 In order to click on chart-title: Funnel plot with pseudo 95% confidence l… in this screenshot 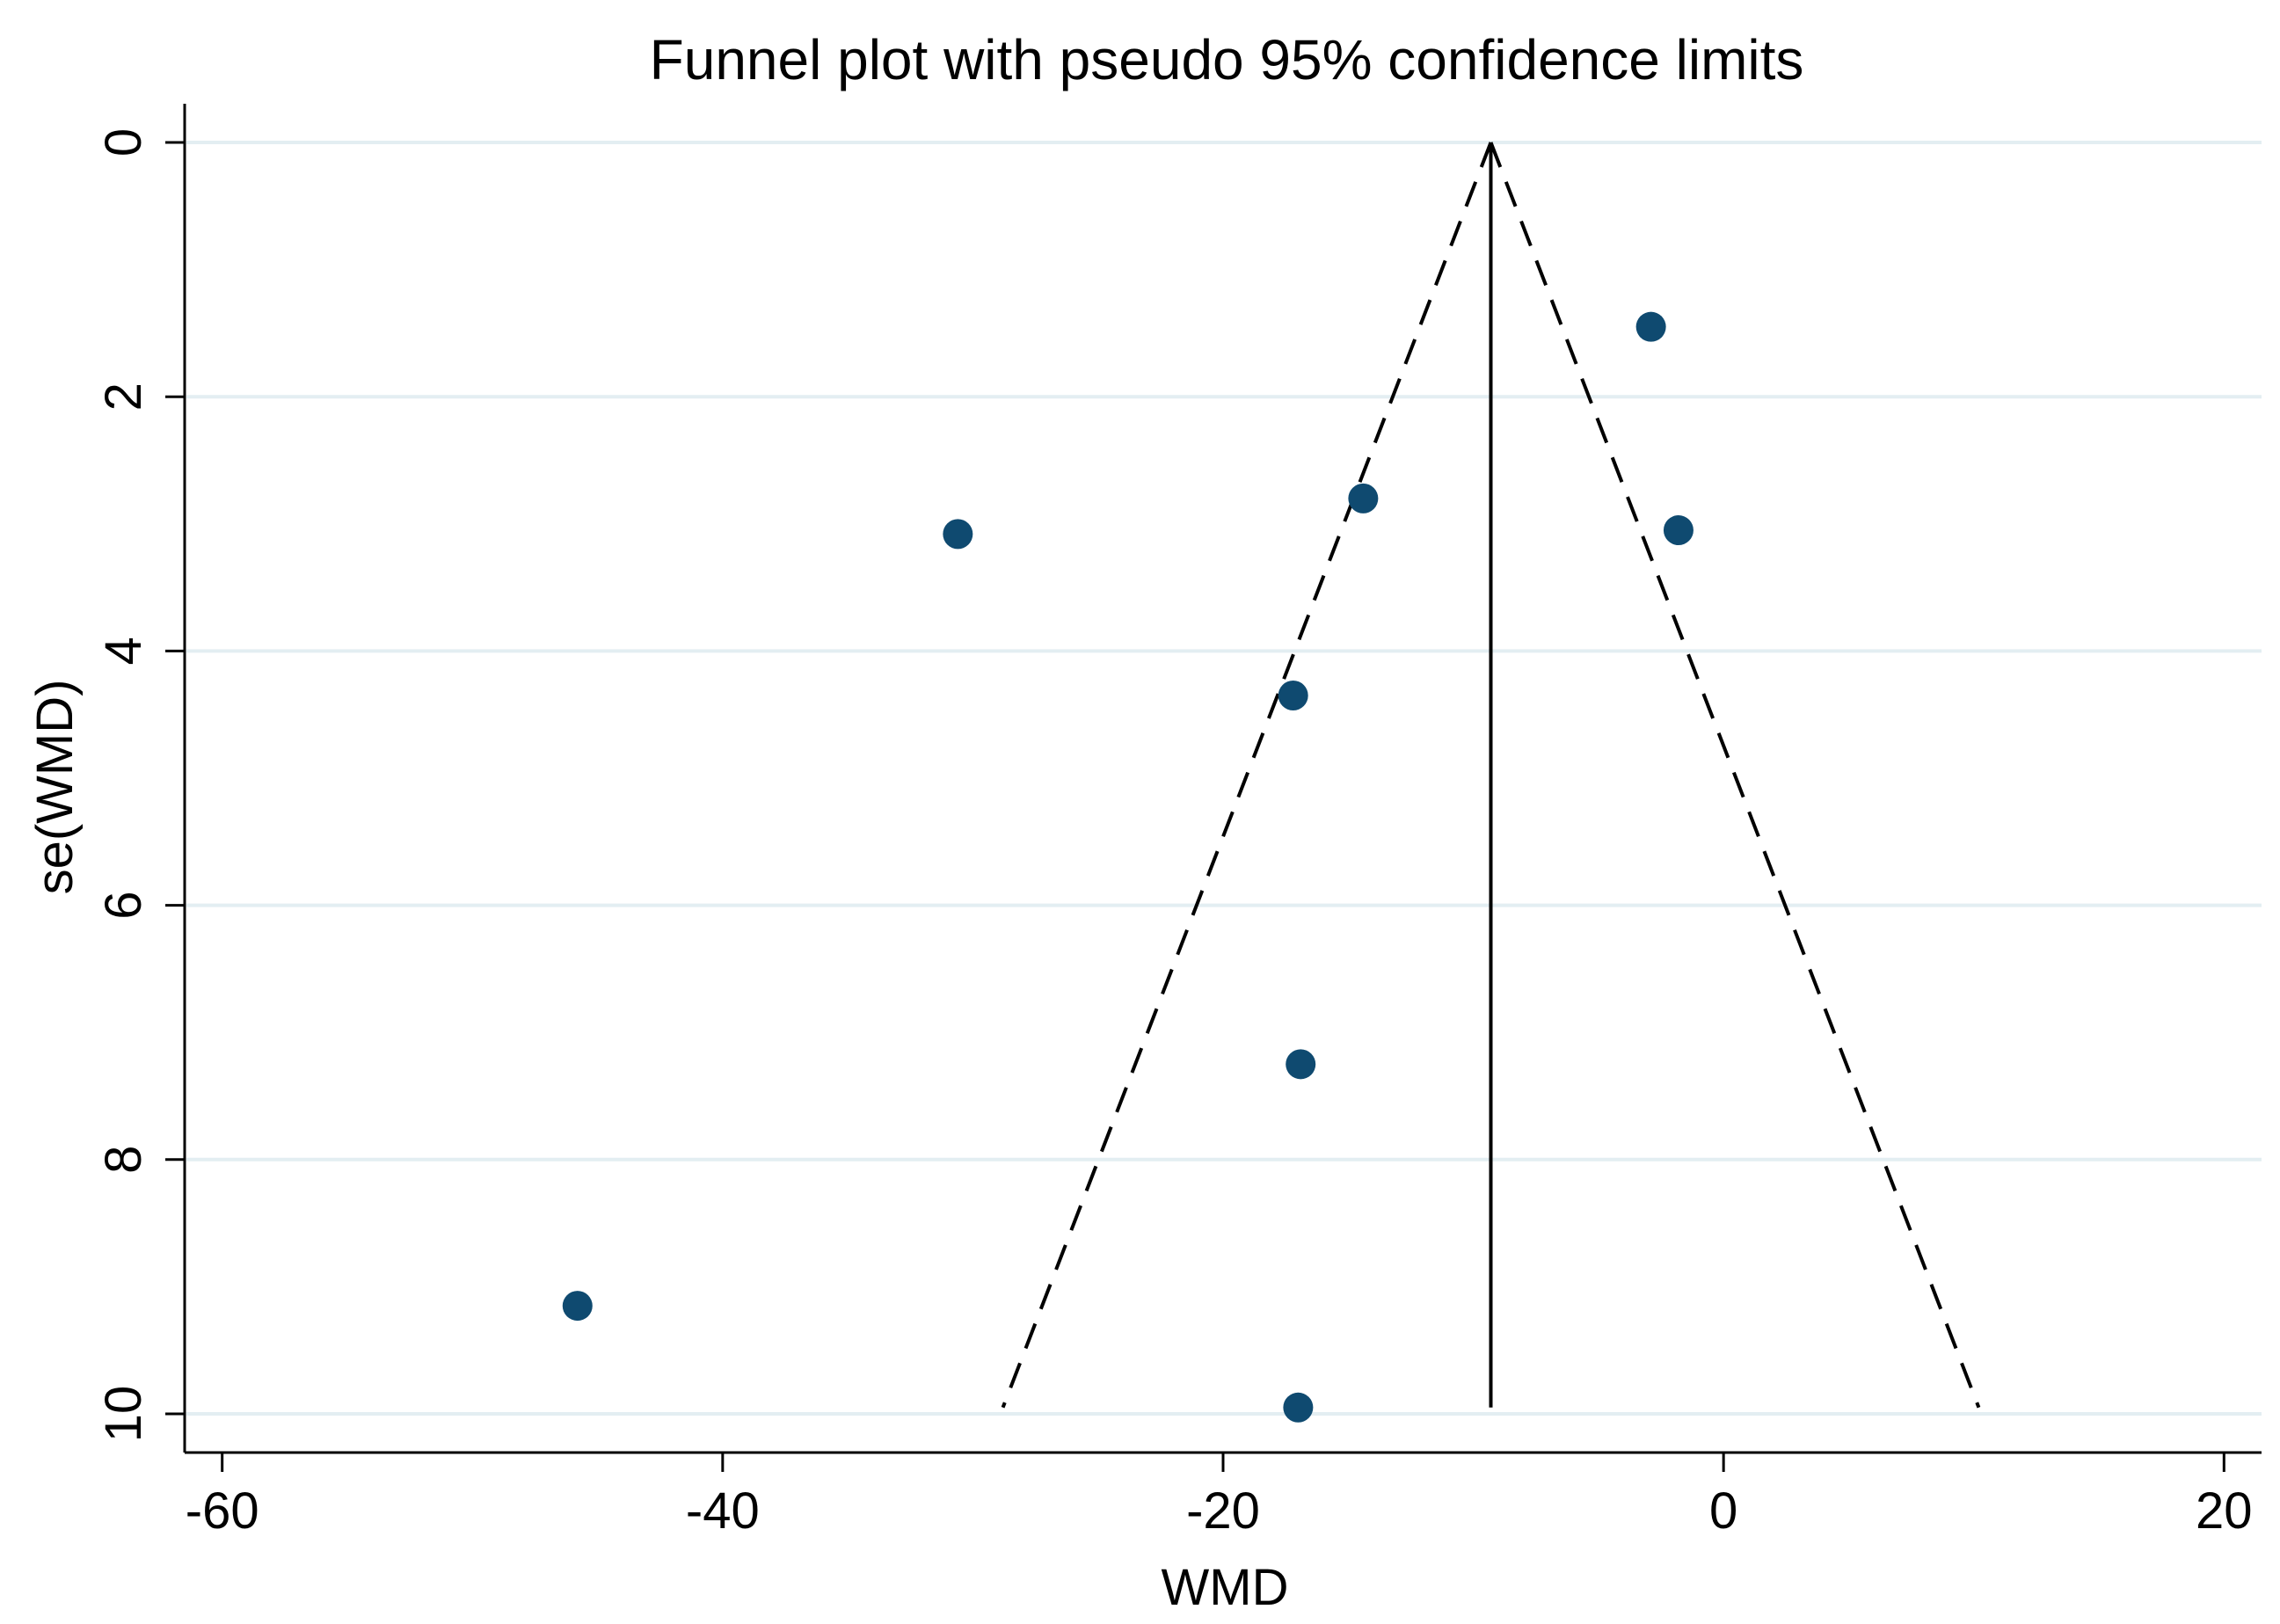, I will do `click(1227, 59)`.